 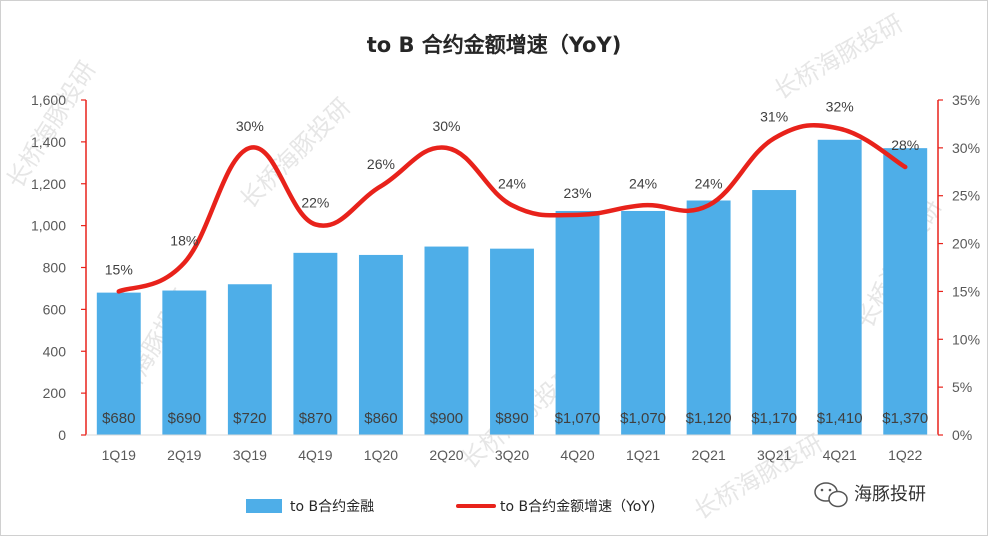 What do you see at coordinates (118, 418) in the screenshot?
I see `bar-value-label: $680` at bounding box center [118, 418].